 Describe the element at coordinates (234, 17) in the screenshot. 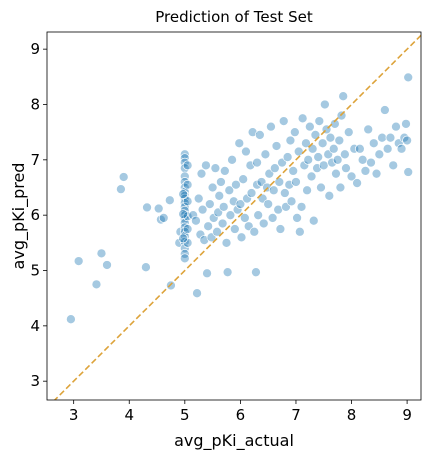

I see `chart-title: Prediction of Test Set` at that location.